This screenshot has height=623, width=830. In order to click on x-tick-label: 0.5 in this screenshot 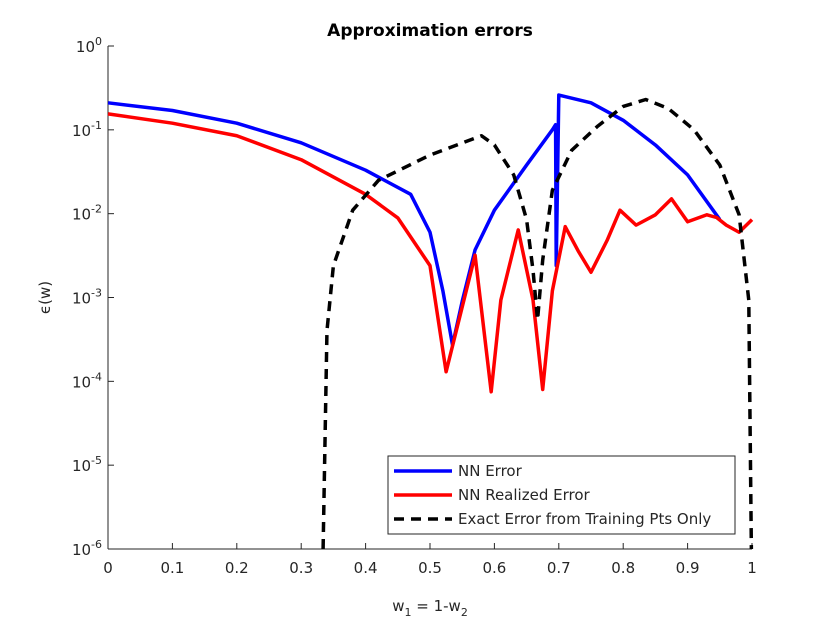, I will do `click(430, 568)`.